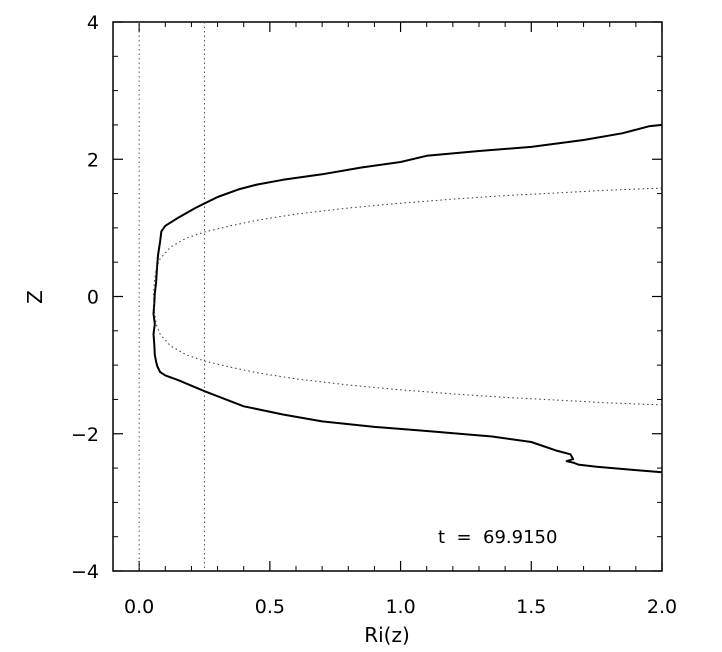  Describe the element at coordinates (85, 435) in the screenshot. I see `y-tick-label: −2` at that location.